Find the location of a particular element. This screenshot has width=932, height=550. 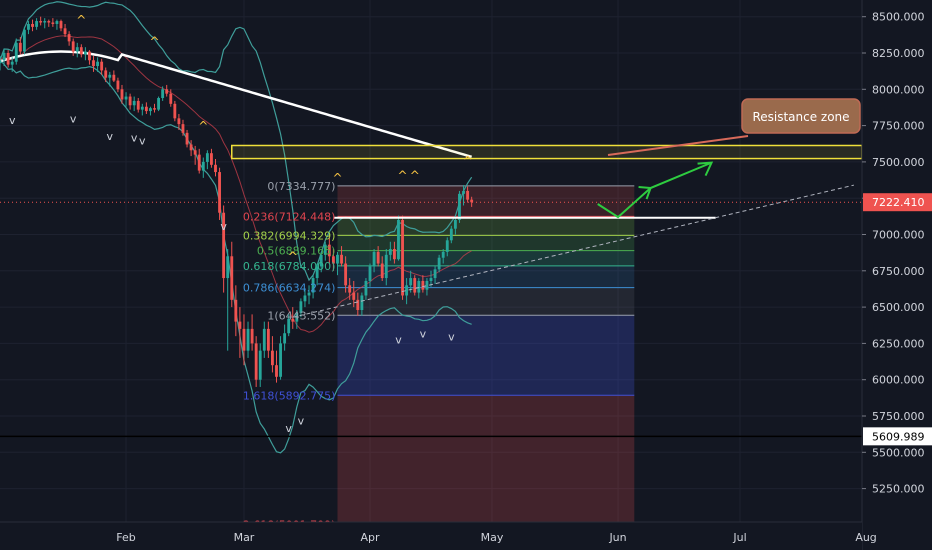

price-tick-label-7: 6750.000 is located at coordinates (898, 271).